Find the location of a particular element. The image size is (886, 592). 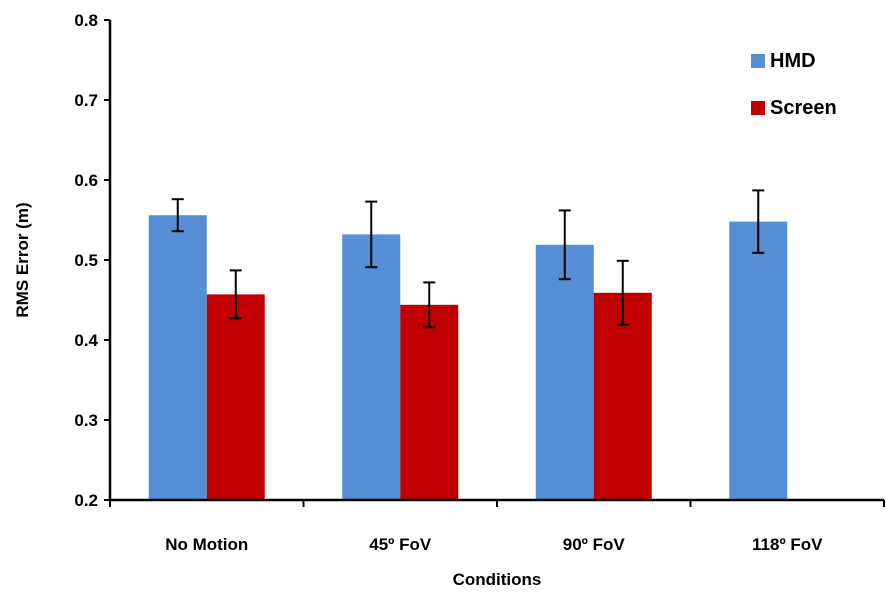

x-category-label: 45º FoV is located at coordinates (400, 544).